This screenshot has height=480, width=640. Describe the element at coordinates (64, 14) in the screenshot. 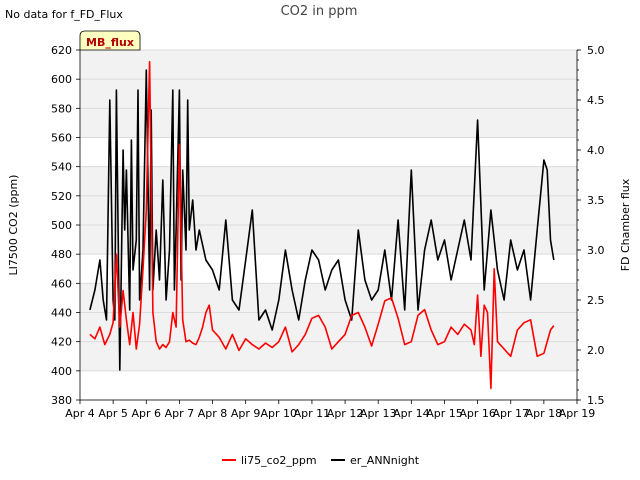

I see `no-data-note: No data for f_FD_Flux` at that location.